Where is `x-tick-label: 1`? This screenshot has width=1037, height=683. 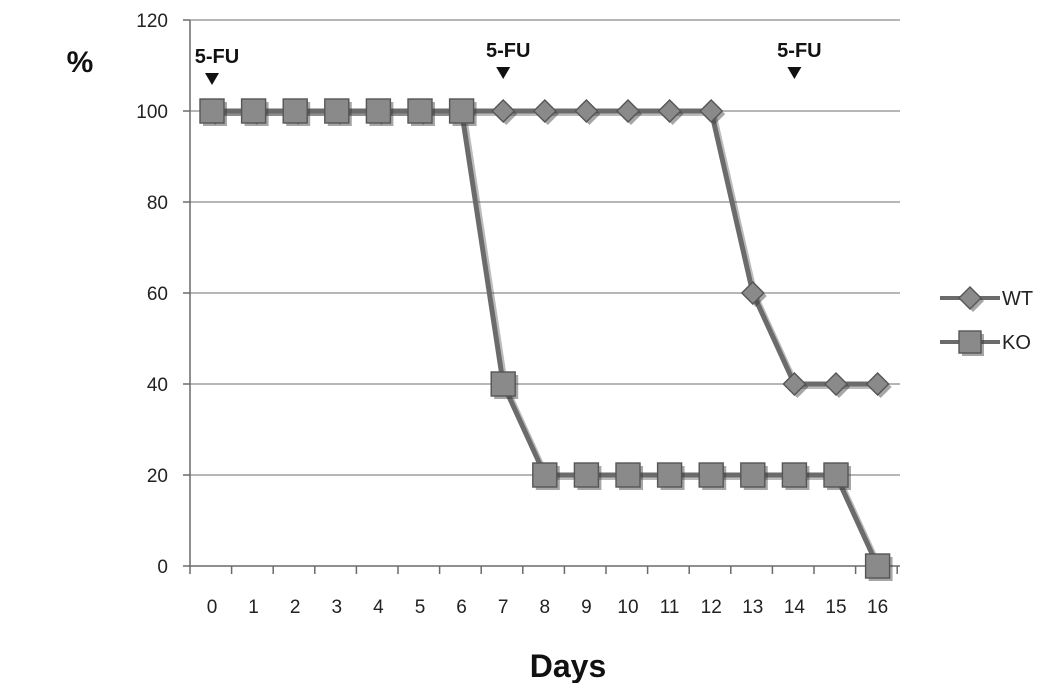
x-tick-label: 1 is located at coordinates (253, 607).